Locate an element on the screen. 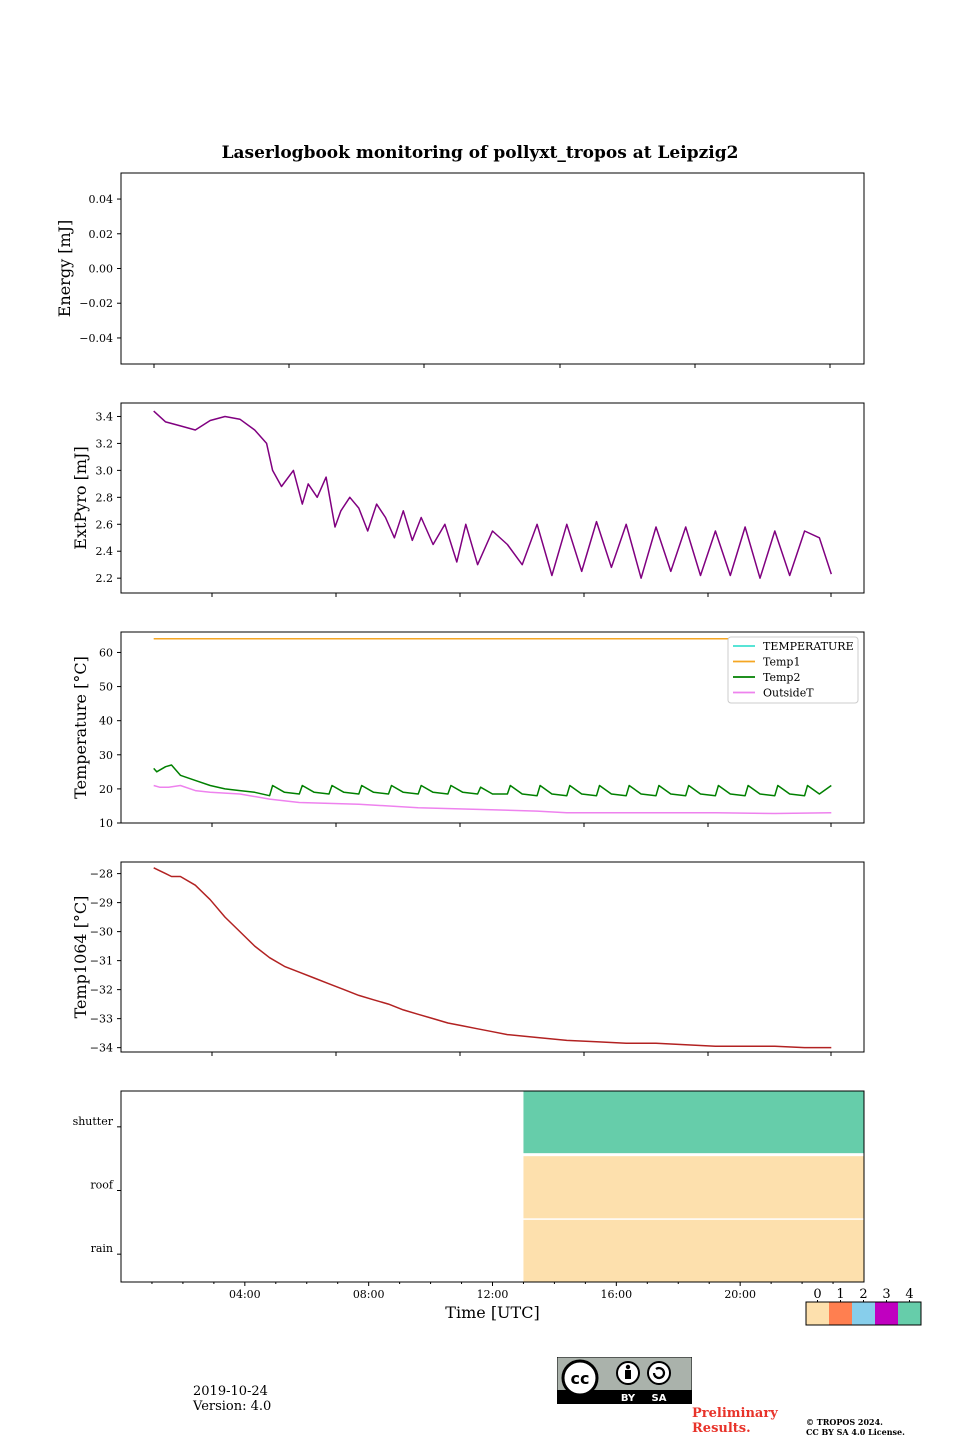 This screenshot has height=1440, width=960. preliminary-results-note: Preliminary Results. is located at coordinates (735, 1421).